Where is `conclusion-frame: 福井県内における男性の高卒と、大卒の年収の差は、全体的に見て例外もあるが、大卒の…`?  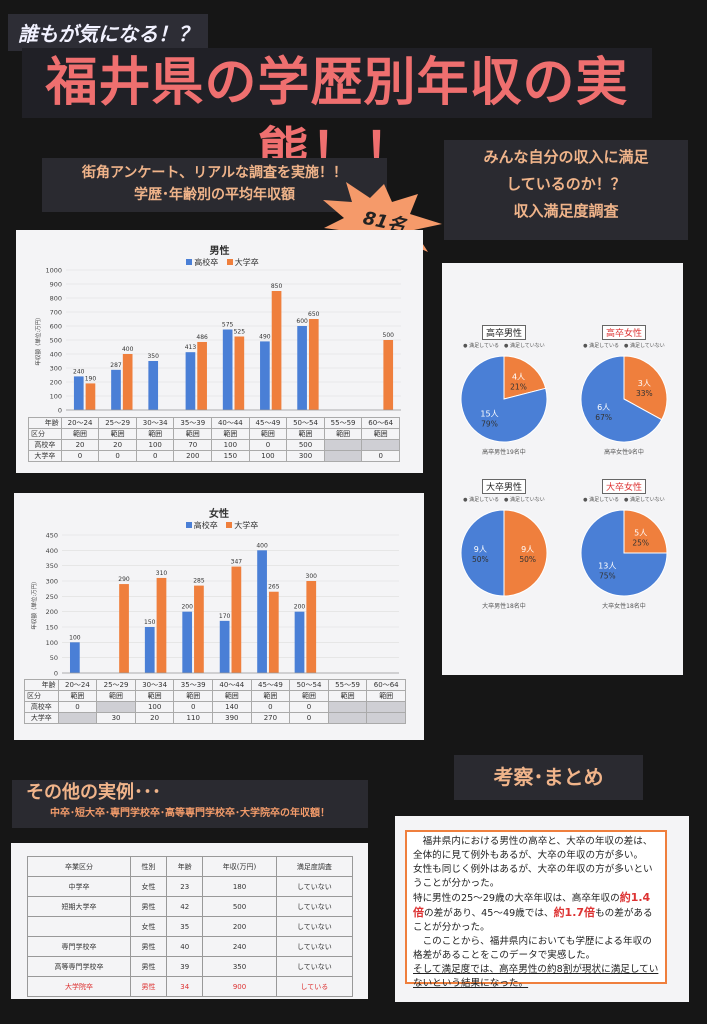 conclusion-frame: 福井県内における男性の高卒と、大卒の年収の差は、全体的に見て例外もあるが、大卒の… is located at coordinates (536, 909).